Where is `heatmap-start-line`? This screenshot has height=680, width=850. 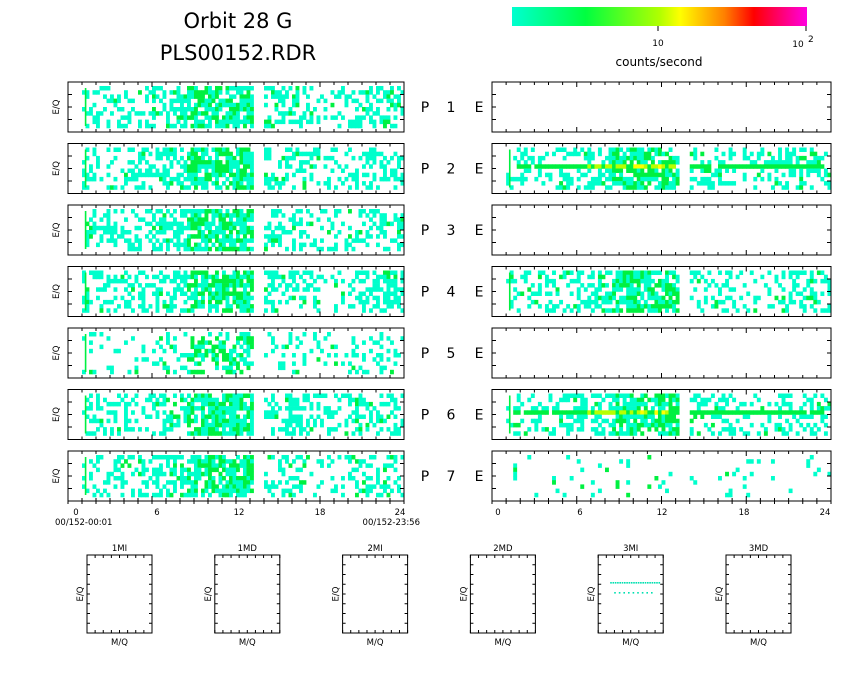
heatmap-start-line is located at coordinates (509, 168).